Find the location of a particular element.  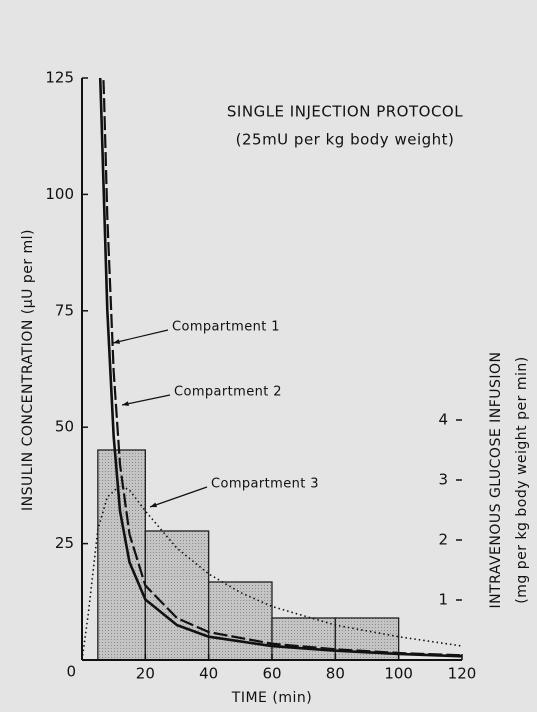

y-axis-label: INSULIN CONCENTRATION (µU per ml) is located at coordinates (28, 370).